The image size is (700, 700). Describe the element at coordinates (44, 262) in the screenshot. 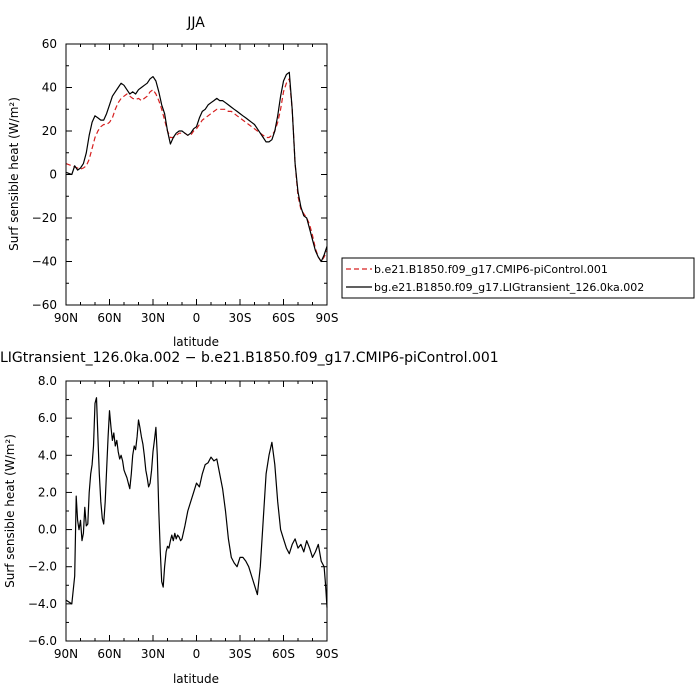

I see `top-y-tick-label: −40` at that location.